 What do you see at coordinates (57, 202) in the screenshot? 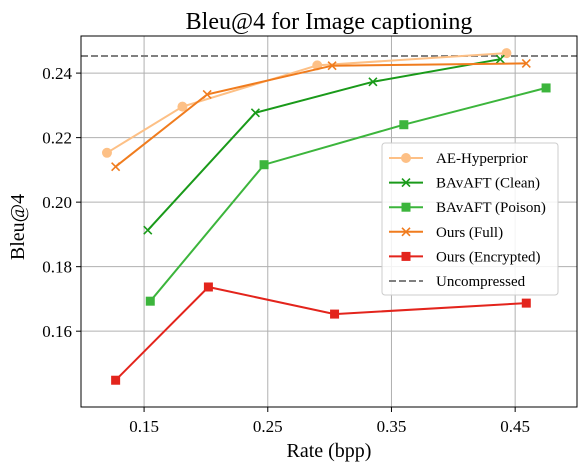
I see `y-tick-label: 0.20` at bounding box center [57, 202].